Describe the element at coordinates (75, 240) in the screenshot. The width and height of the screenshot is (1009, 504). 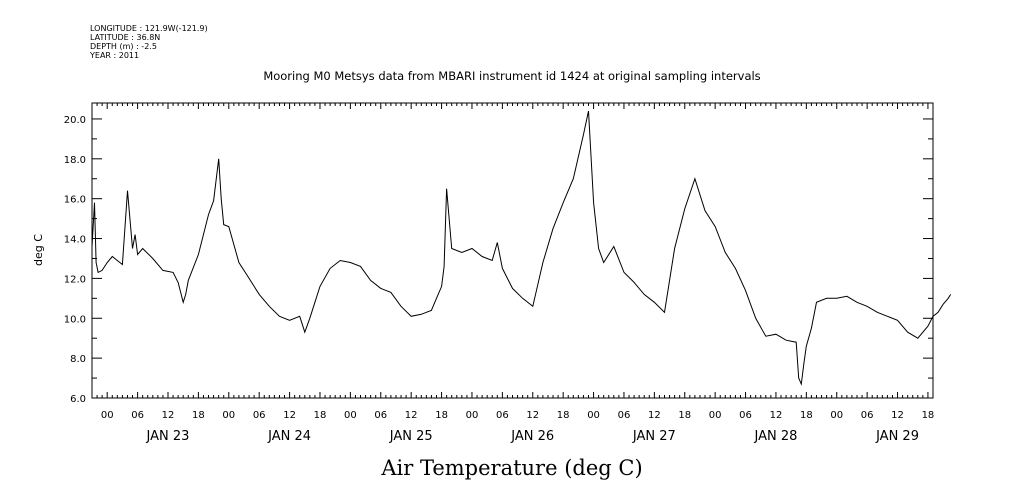
I see `y-tick-label: 14.0` at that location.